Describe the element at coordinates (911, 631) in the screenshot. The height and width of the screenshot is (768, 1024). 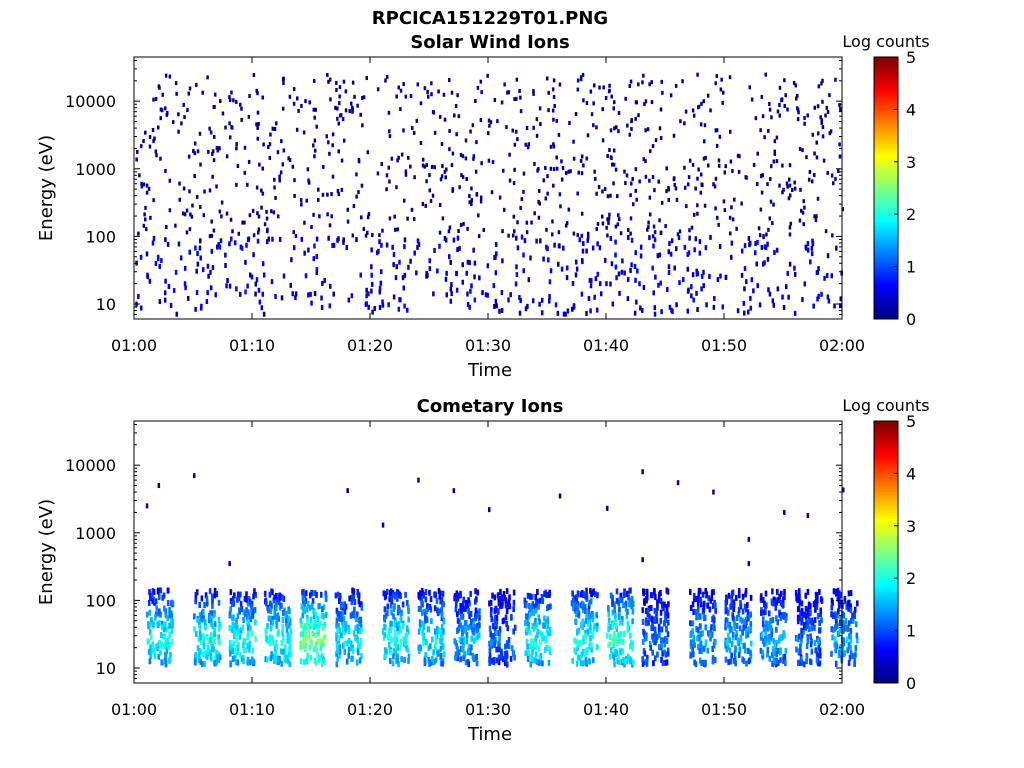
I see `colorbar-tick-label: 1` at that location.